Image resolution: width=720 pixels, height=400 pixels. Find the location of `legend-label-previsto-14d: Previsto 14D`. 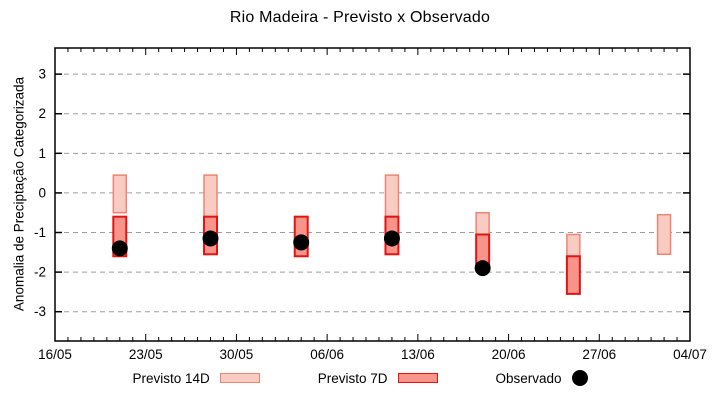

legend-label-previsto-14d: Previsto 14D is located at coordinates (171, 378).